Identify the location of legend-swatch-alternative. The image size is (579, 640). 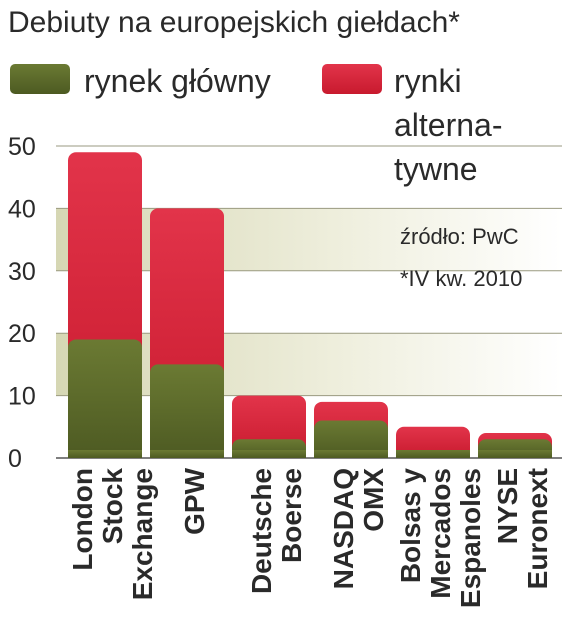
(352, 79).